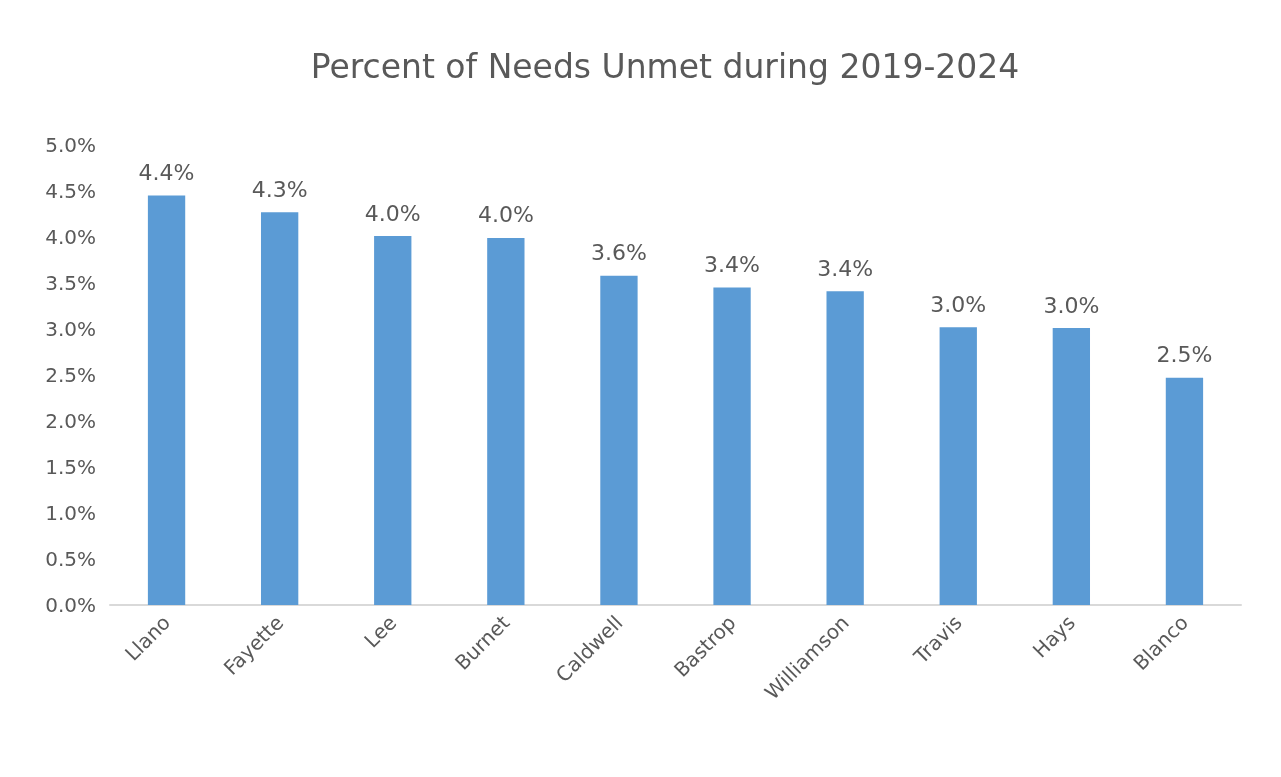  Describe the element at coordinates (70, 513) in the screenshot. I see `y-tick-label: 1.0%` at that location.